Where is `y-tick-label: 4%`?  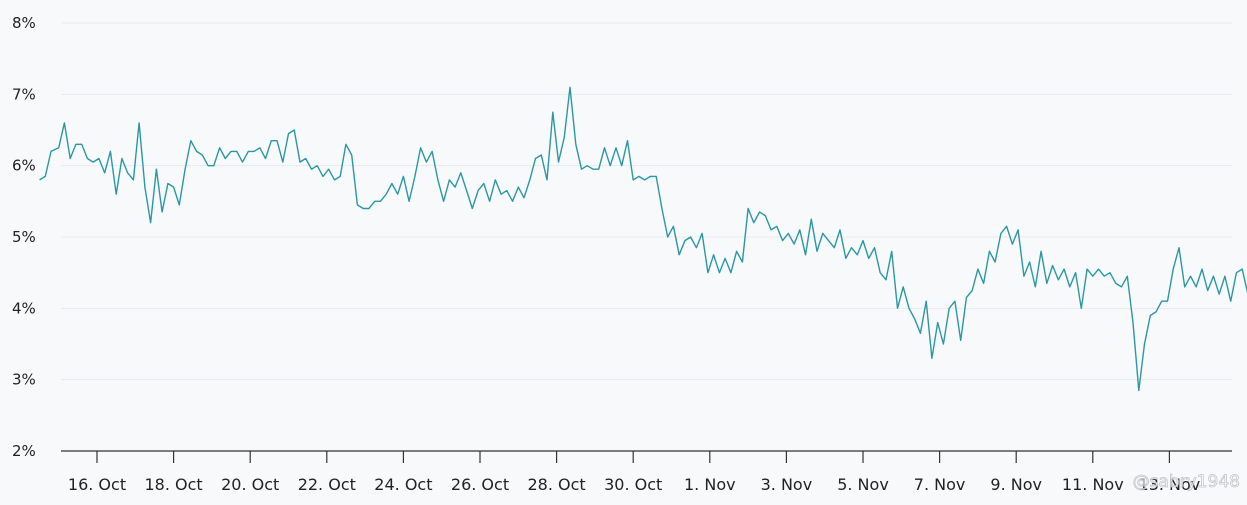 y-tick-label: 4% is located at coordinates (24, 308).